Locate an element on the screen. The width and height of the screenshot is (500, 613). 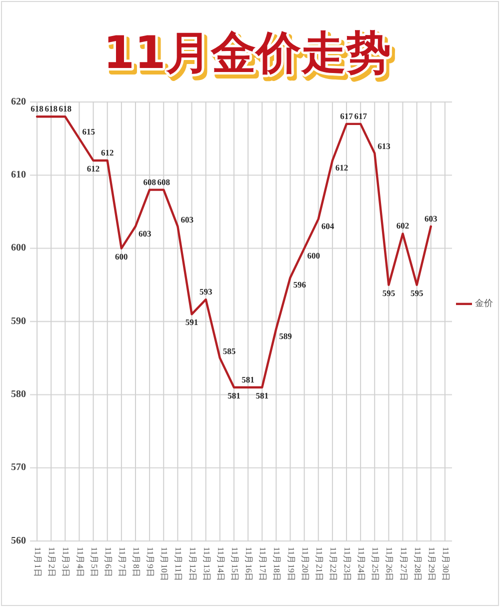
y-tick-label: 610 is located at coordinates (18, 174).